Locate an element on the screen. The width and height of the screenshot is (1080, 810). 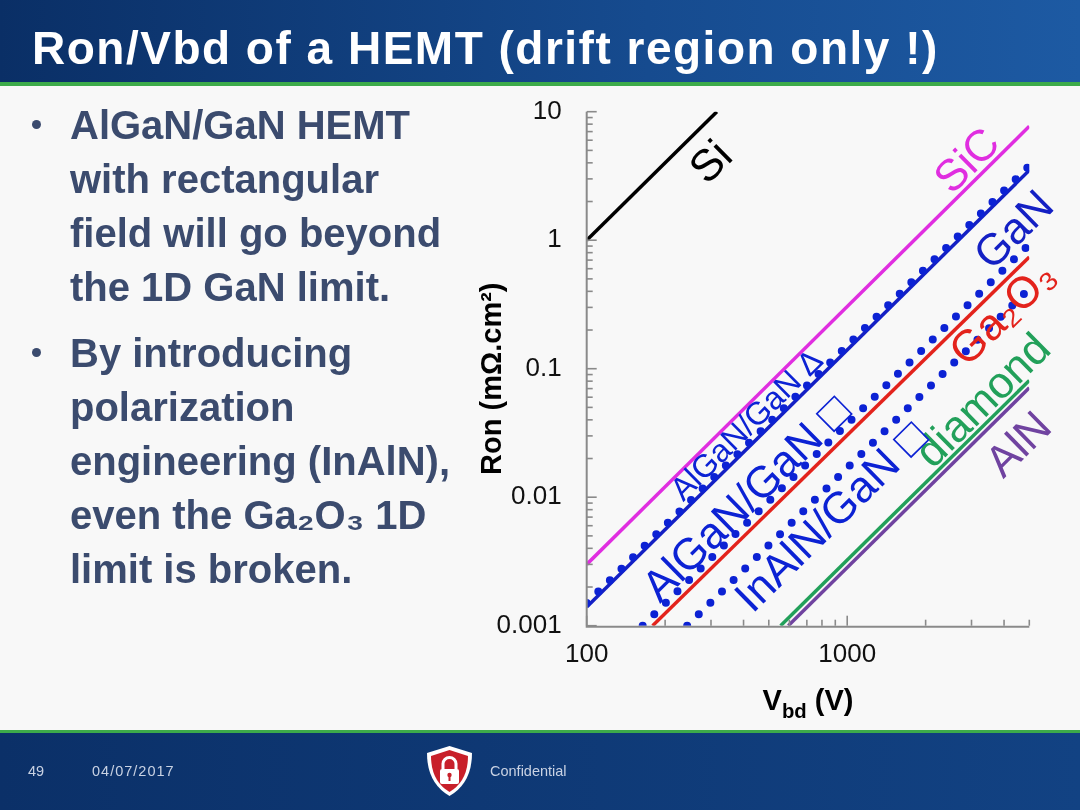
text: 49 is located at coordinates (36, 771).